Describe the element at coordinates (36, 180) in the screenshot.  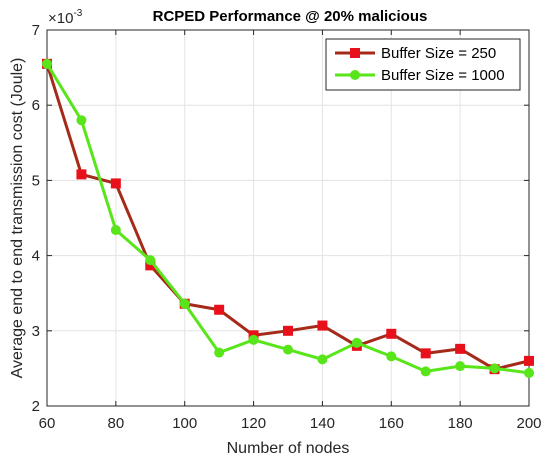
I see `y-tick-label: 5` at that location.